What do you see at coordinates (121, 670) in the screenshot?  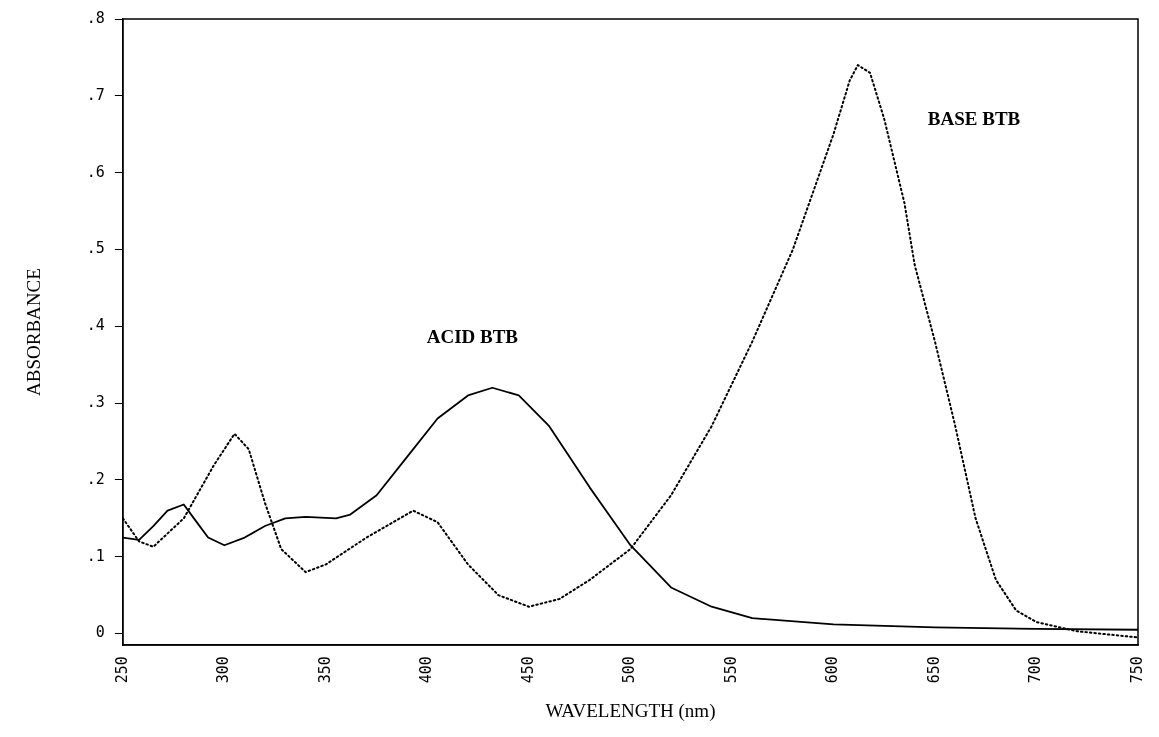 I see `x-tick-label: 250` at bounding box center [121, 670].